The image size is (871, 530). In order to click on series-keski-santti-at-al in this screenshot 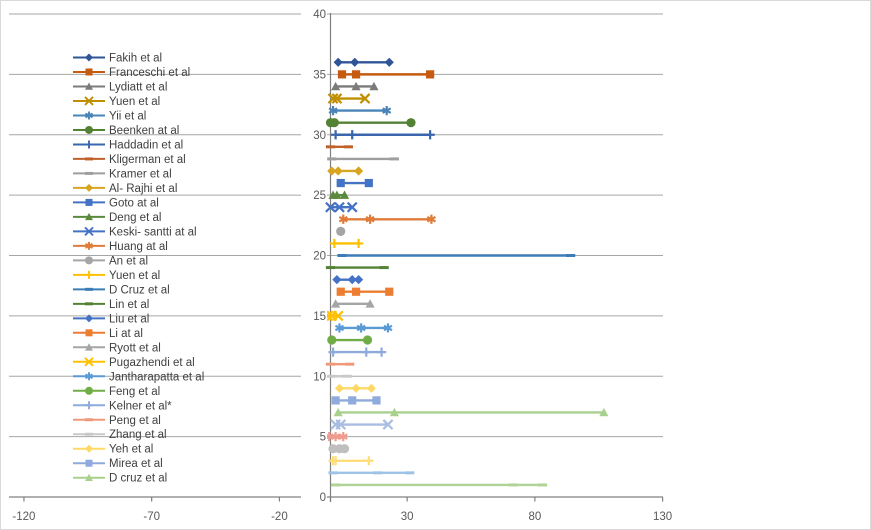, I will do `click(341, 207)`.